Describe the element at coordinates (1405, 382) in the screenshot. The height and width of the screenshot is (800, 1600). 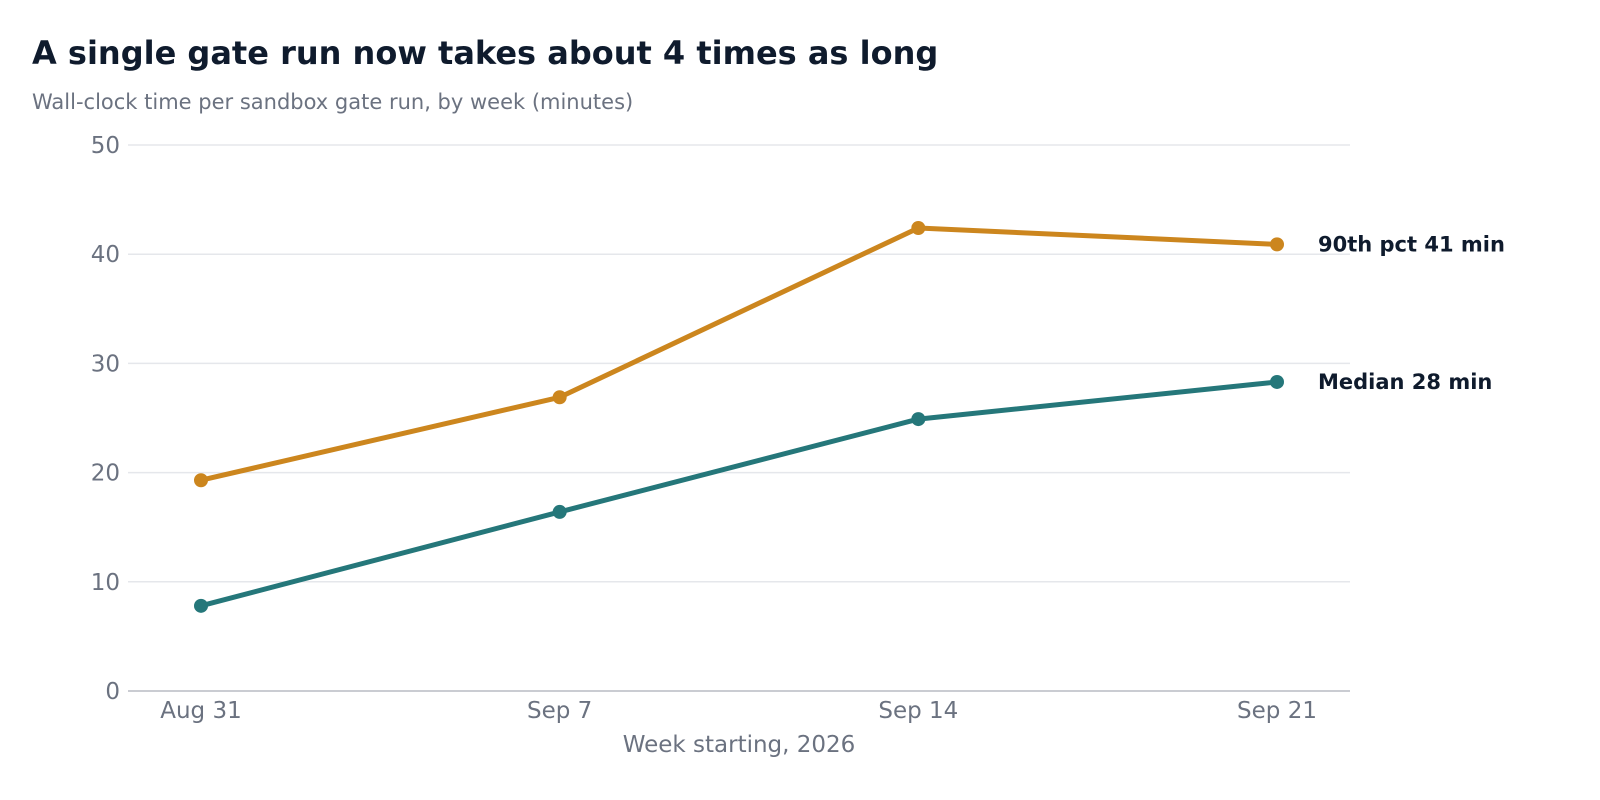
I see `end-label-median: Median 28 min` at that location.